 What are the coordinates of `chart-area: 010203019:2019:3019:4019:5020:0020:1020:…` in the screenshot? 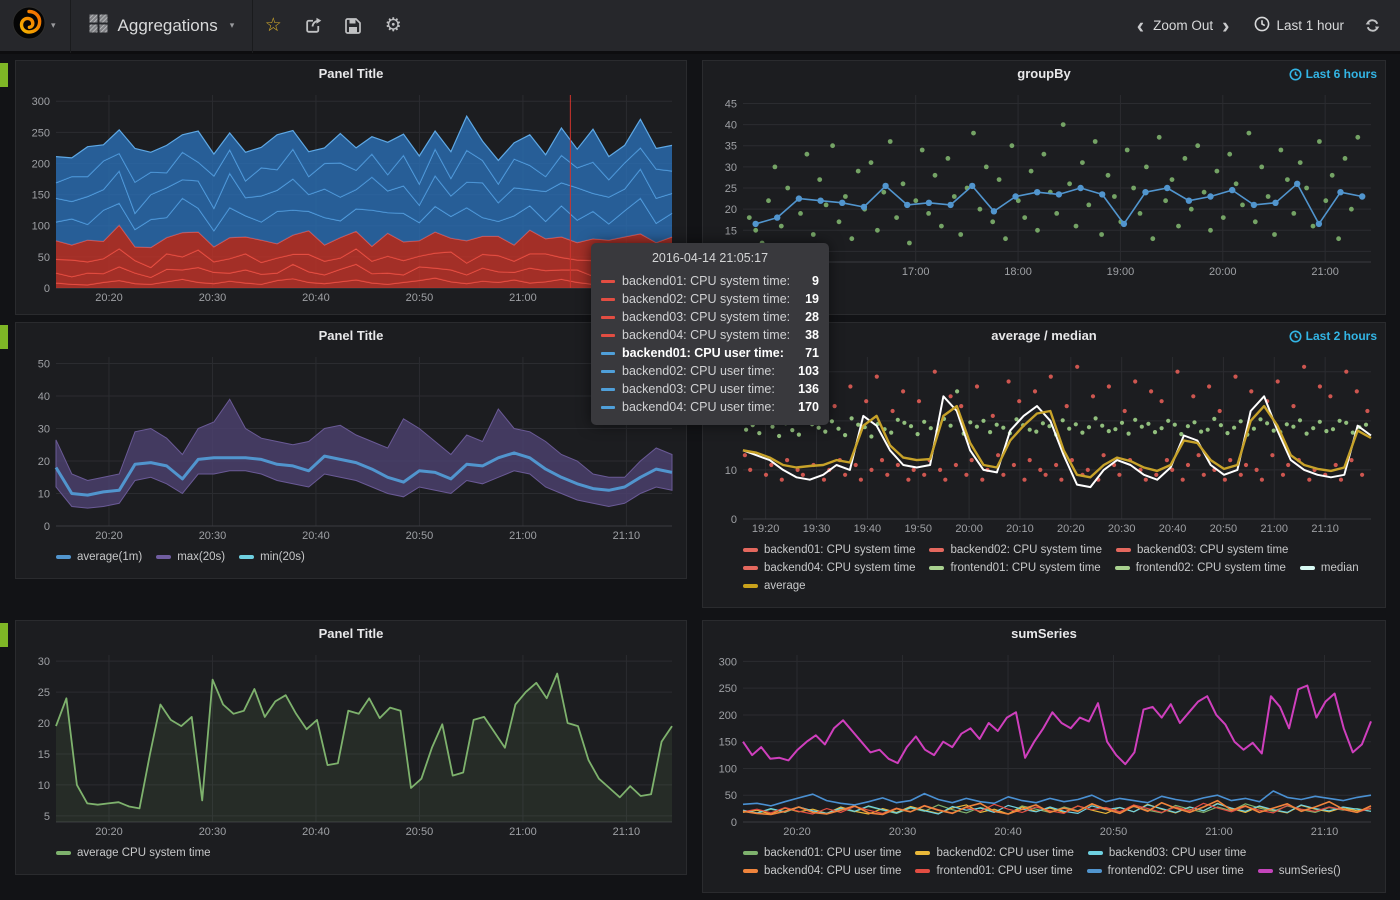 It's located at (1044, 443).